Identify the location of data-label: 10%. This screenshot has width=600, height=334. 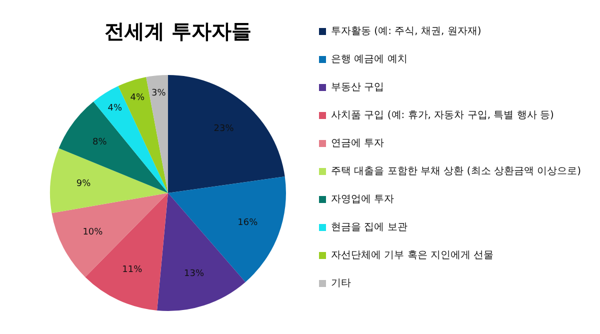
(93, 232).